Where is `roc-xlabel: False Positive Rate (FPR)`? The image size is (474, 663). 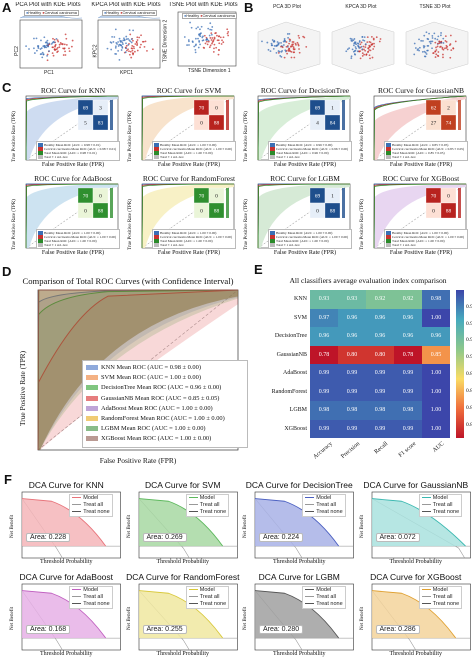 roc-xlabel: False Positive Rate (FPR) is located at coordinates (421, 165).